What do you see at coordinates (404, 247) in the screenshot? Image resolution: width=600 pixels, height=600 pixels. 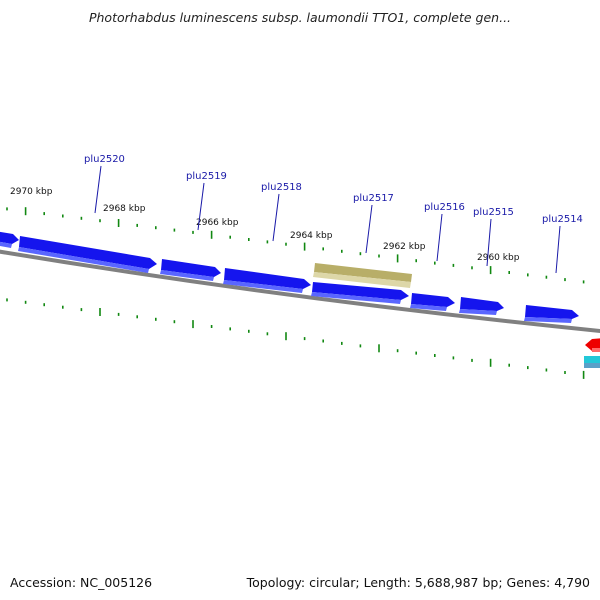 I see `scale-label-2962: 2962 kbp` at bounding box center [404, 247].